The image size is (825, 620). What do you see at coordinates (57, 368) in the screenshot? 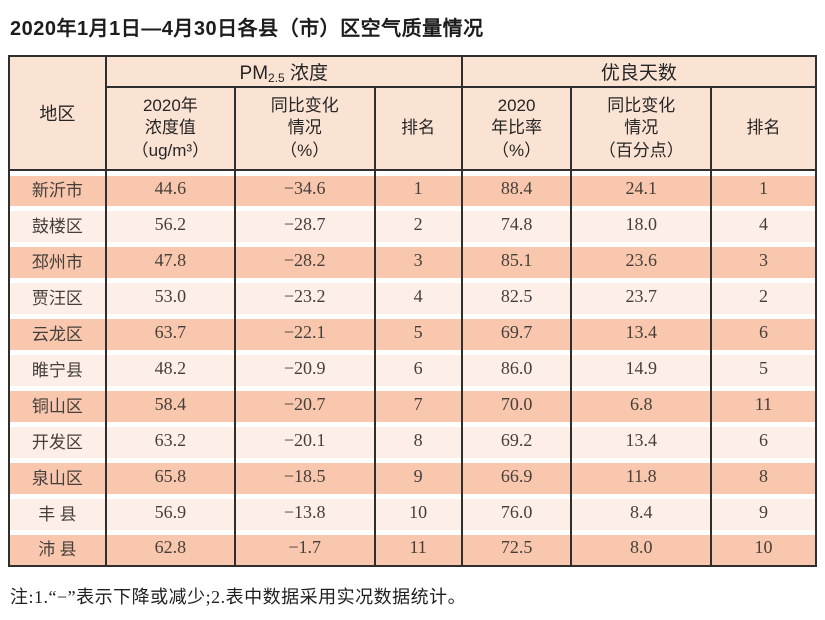
I see `region-name: 睢宁县` at bounding box center [57, 368].